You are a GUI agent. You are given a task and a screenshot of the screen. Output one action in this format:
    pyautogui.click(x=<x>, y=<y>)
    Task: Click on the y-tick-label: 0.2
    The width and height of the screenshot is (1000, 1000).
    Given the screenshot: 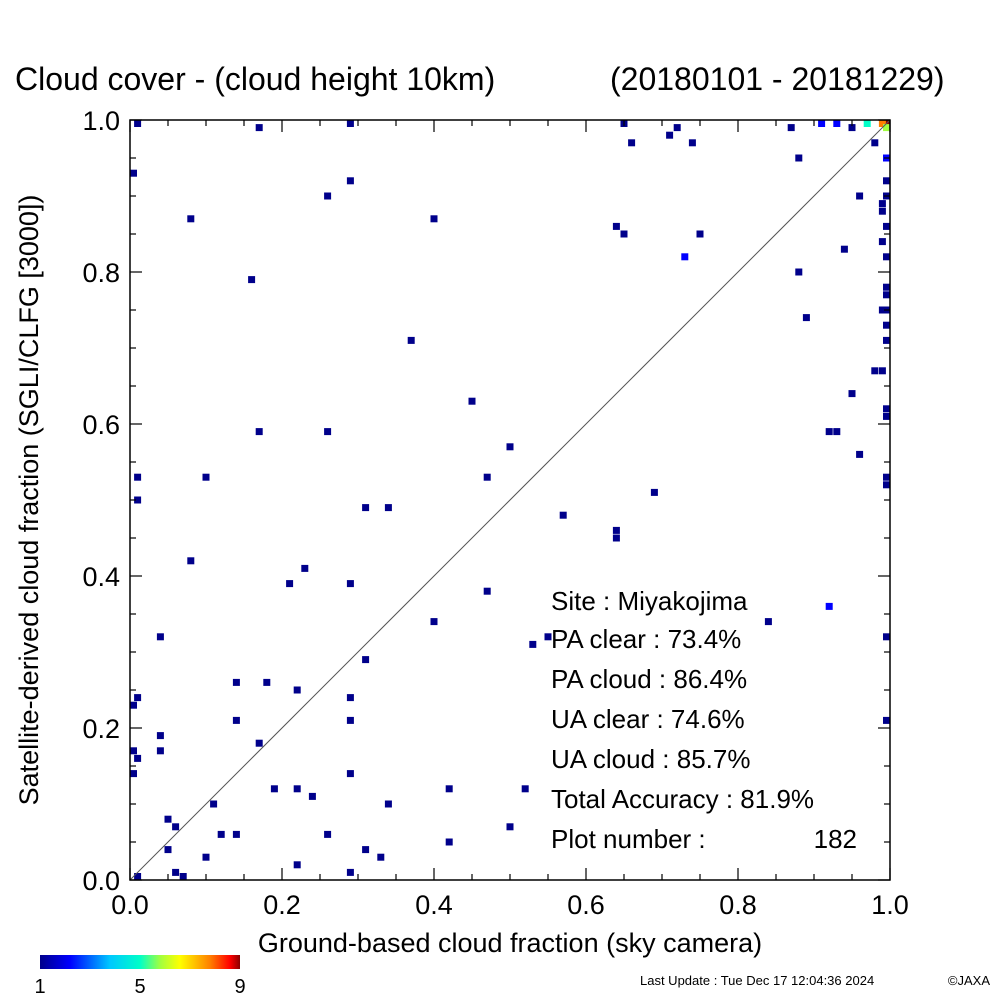 What is the action you would take?
    pyautogui.click(x=101, y=729)
    